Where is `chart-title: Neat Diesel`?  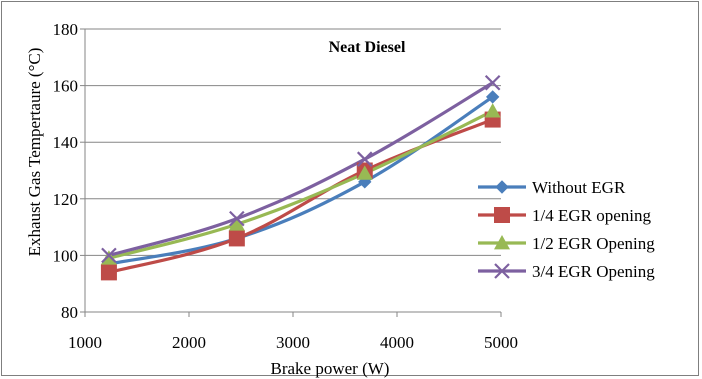
chart-title: Neat Diesel is located at coordinates (367, 47).